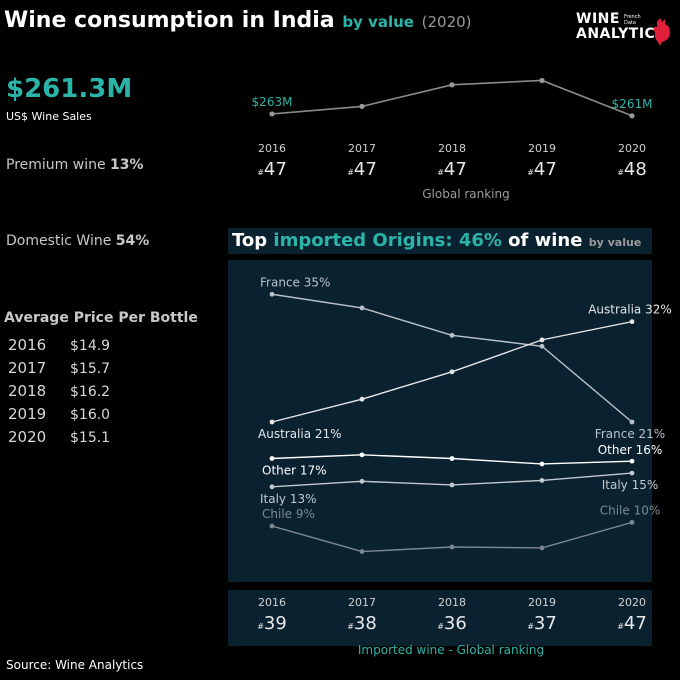  Describe the element at coordinates (466, 194) in the screenshot. I see `global-ranking-caption: Global ranking` at that location.